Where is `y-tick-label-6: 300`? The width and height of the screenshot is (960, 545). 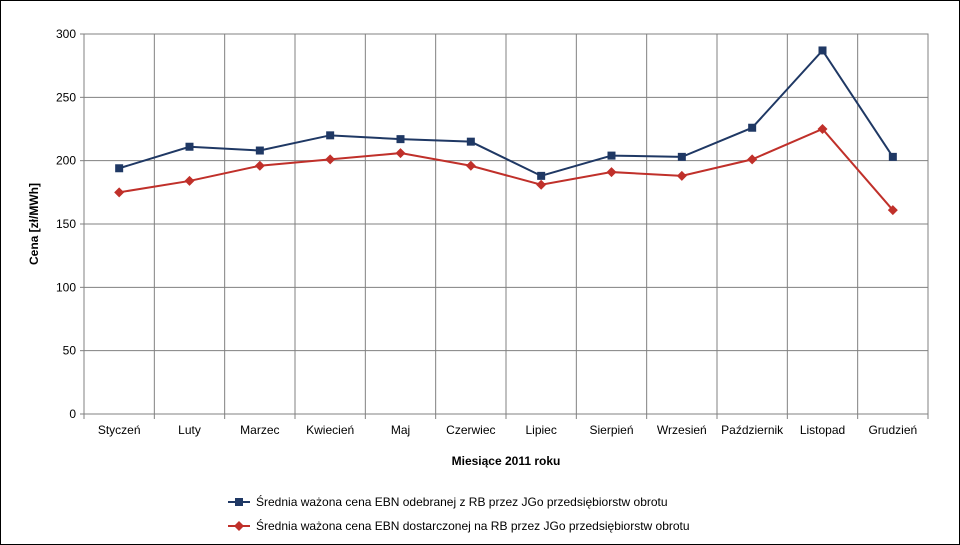 y-tick-label-6: 300 is located at coordinates (66, 34).